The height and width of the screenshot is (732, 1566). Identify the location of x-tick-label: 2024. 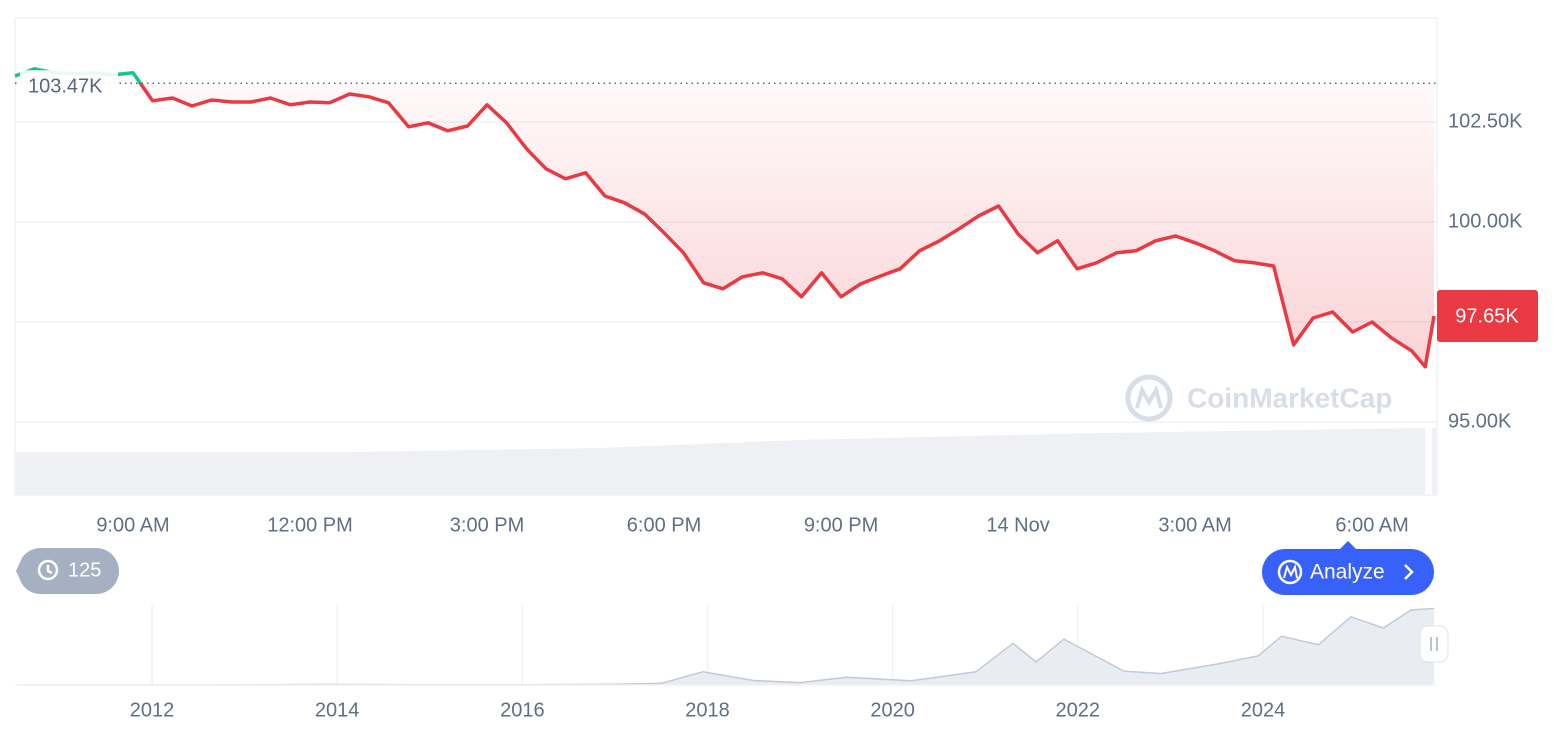
(1263, 710).